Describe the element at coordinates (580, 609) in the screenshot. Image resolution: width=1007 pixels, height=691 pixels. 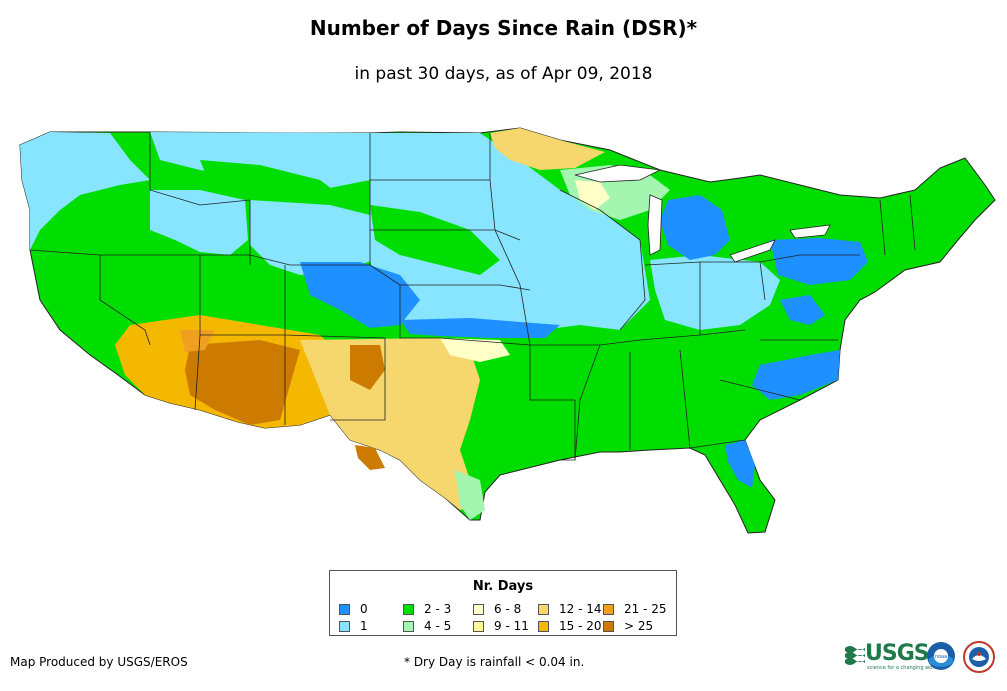
I see `legend-label-12-14: 12 - 14` at that location.